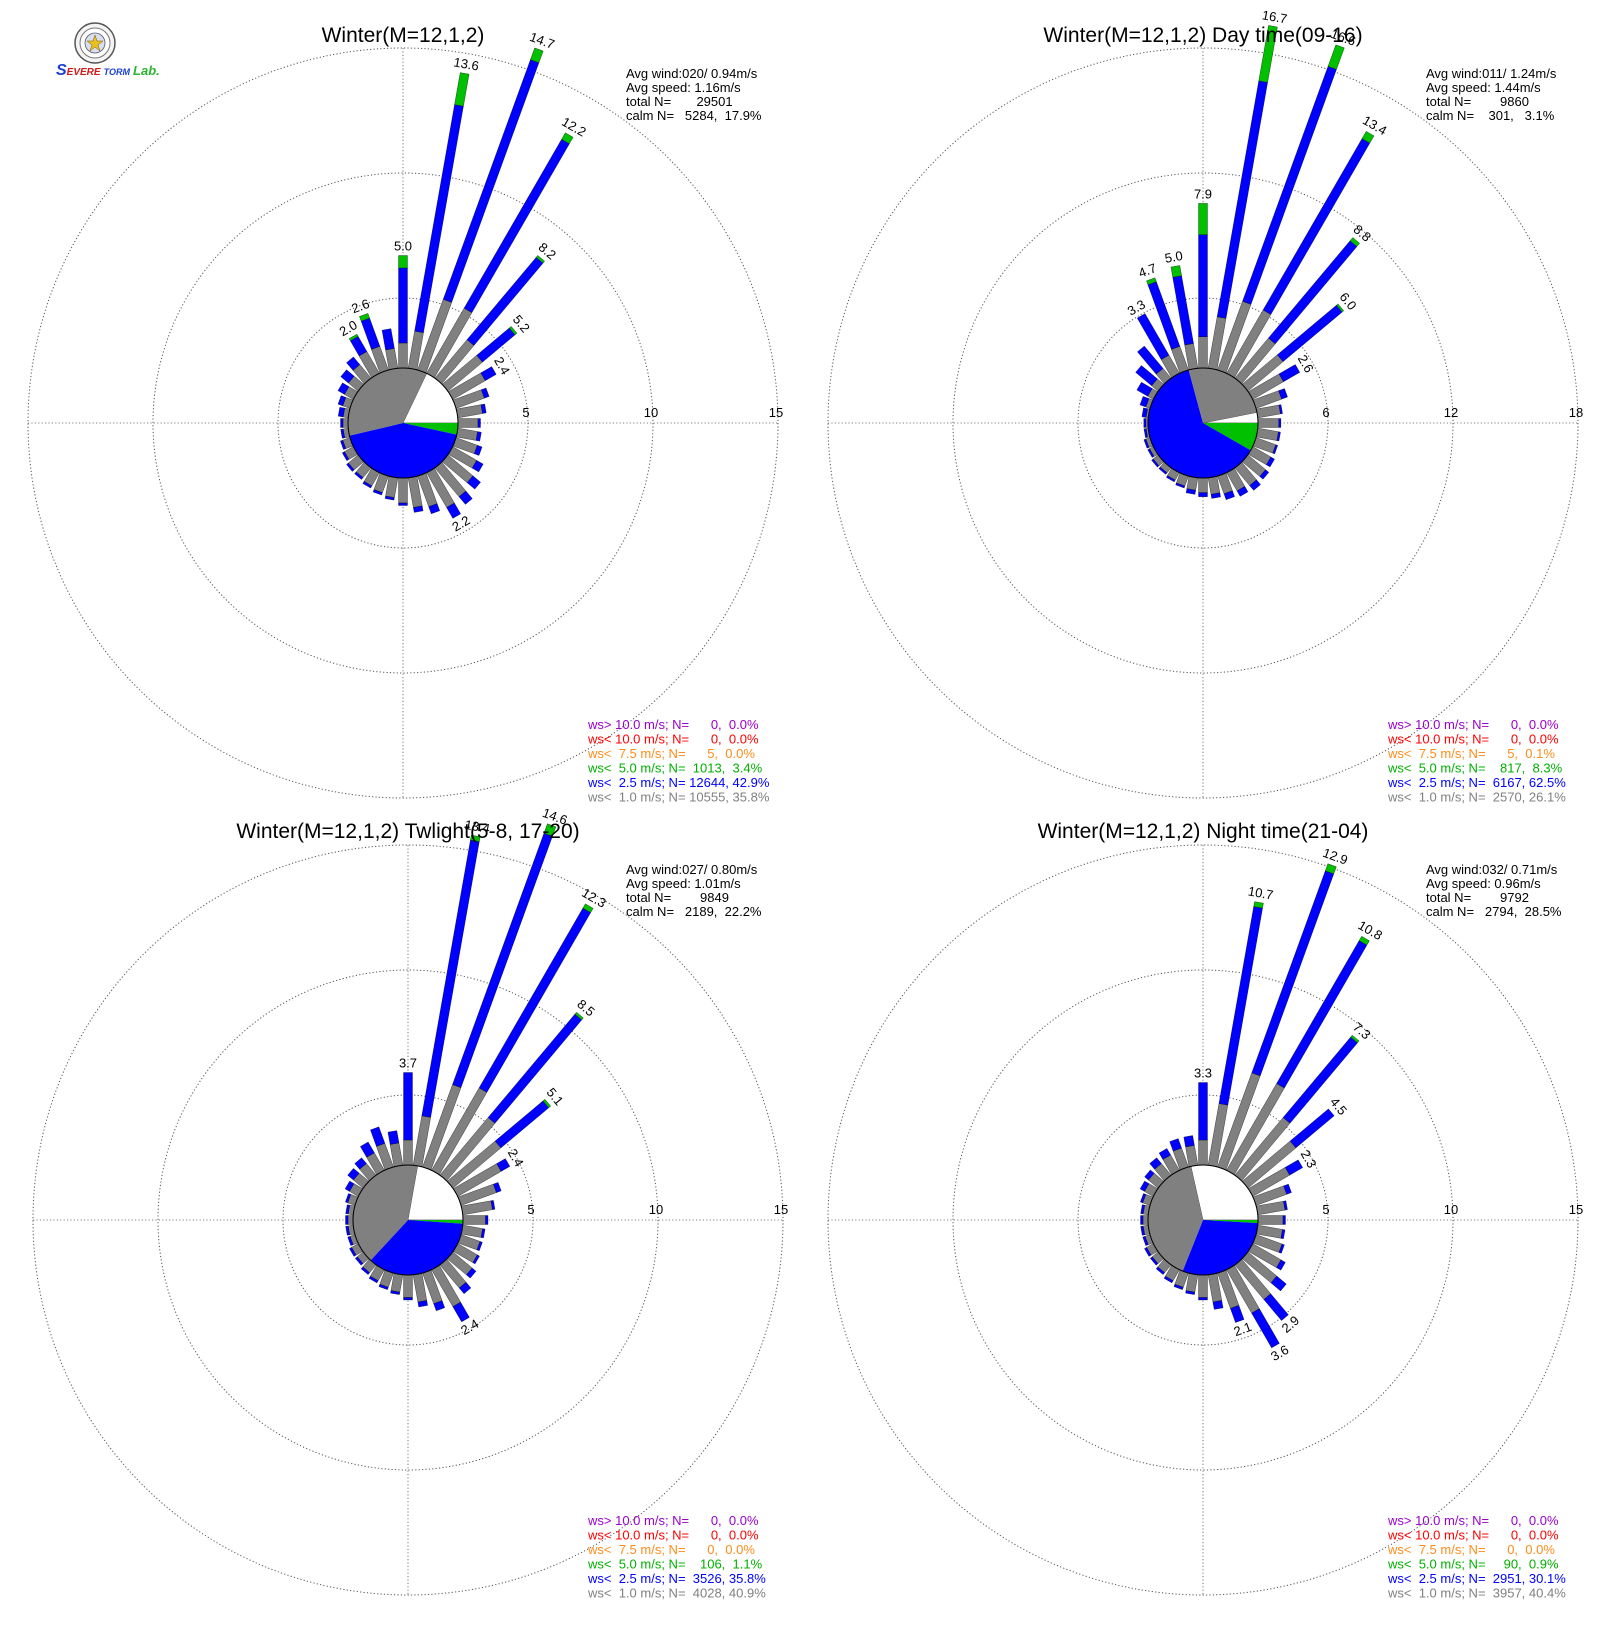 This screenshot has width=1620, height=1640. I want to click on legend-entry: ws< 5.0 m/s; N= 817, 8.3%, so click(1475, 768).